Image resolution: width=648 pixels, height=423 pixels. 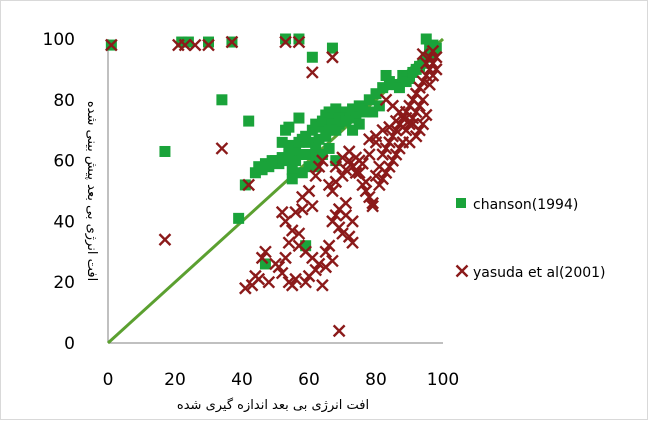 I want to click on x-tick-labels: 0 20 40 60 80 100, so click(x=281, y=380).